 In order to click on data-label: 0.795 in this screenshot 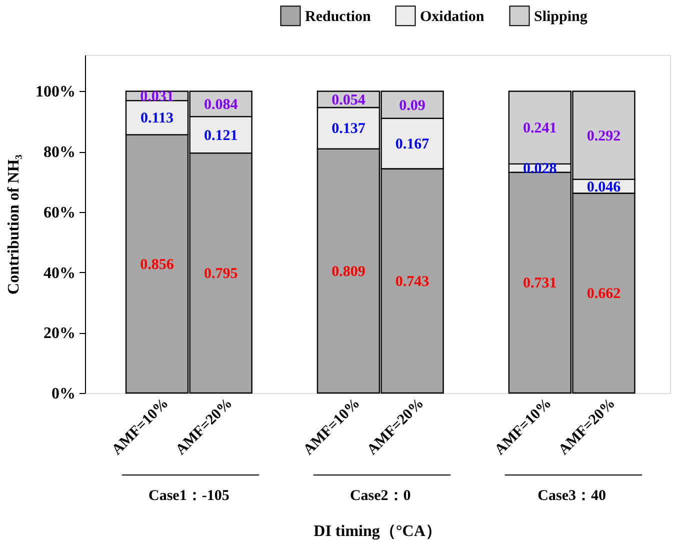, I will do `click(221, 274)`.